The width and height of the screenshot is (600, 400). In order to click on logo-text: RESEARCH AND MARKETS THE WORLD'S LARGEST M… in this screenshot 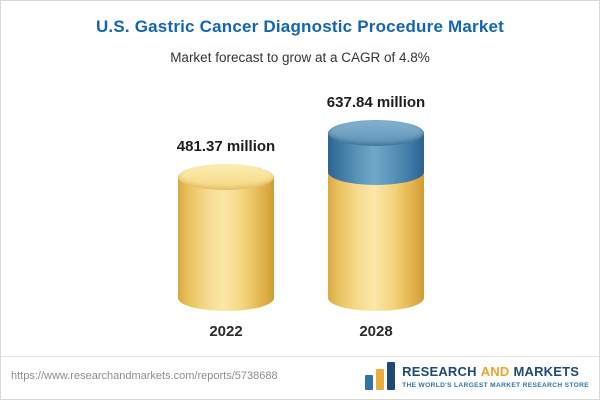, I will do `click(495, 376)`.